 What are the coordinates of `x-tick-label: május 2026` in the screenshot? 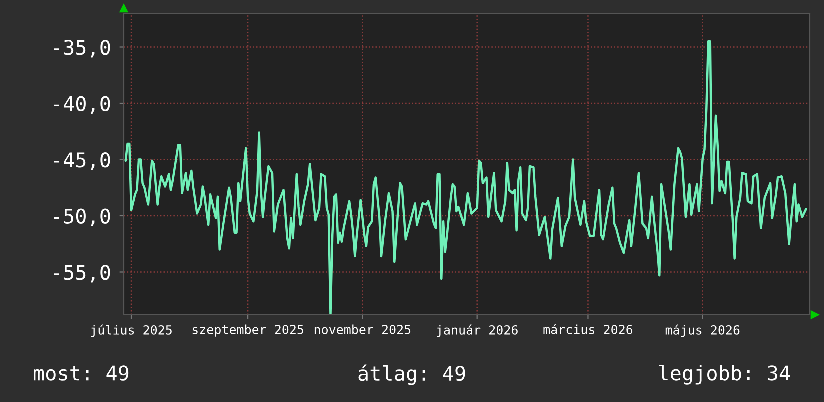 It's located at (703, 331).